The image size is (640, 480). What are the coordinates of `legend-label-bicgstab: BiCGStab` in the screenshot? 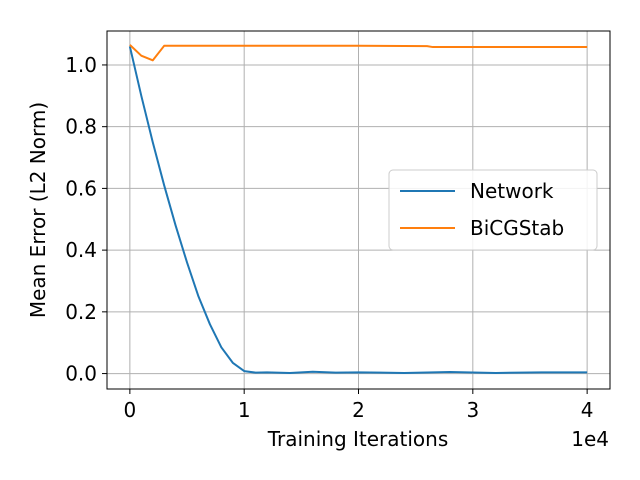 It's located at (517, 228).